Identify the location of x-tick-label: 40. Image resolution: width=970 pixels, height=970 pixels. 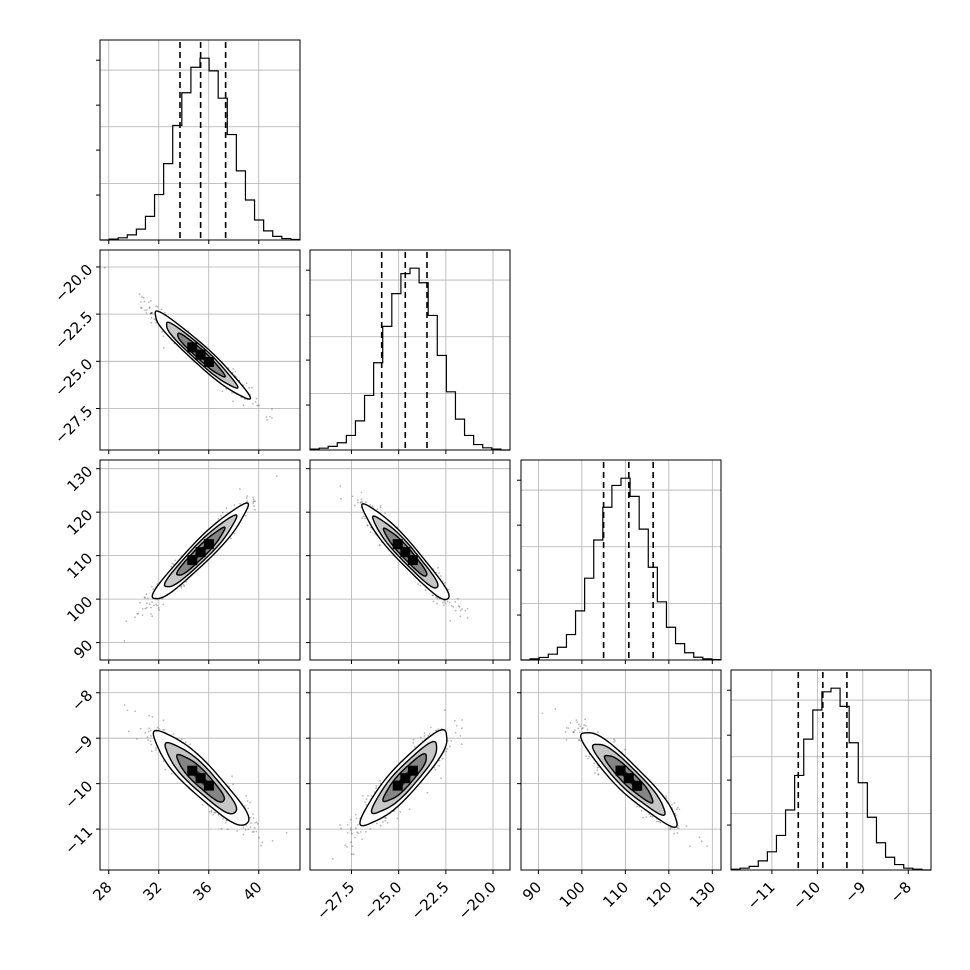
(252, 891).